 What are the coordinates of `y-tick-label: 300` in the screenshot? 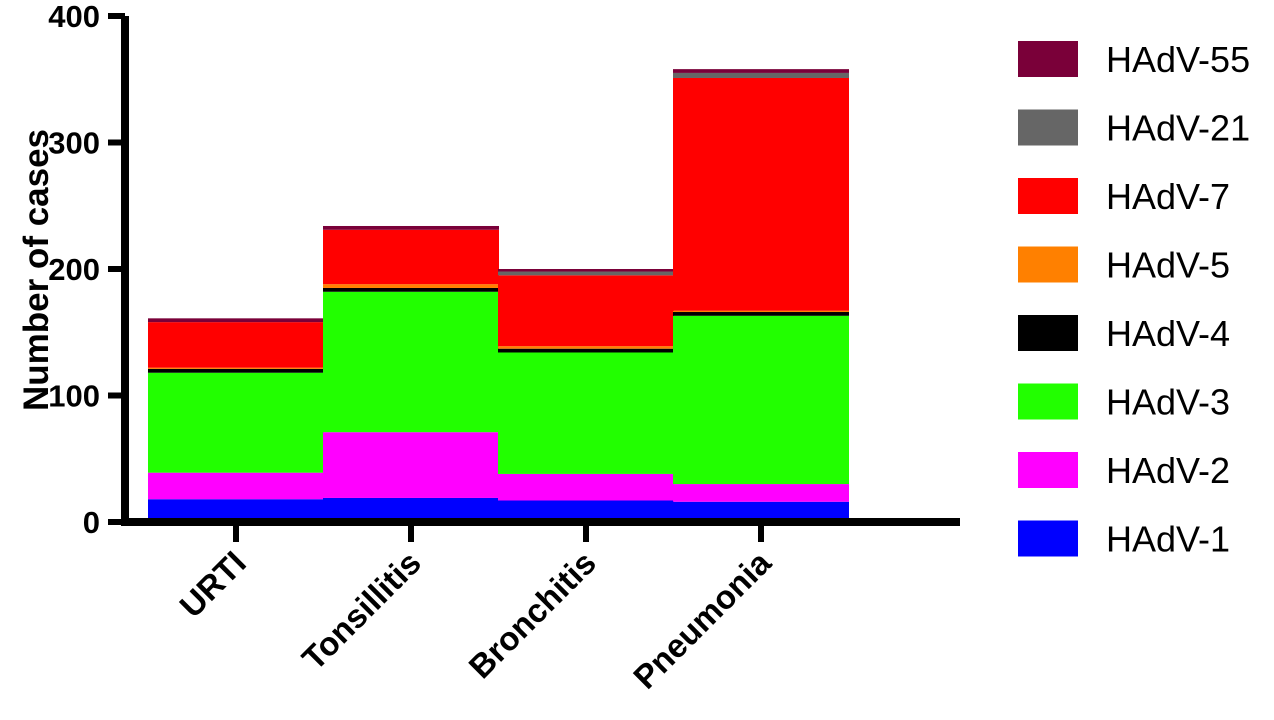 It's located at (74, 143).